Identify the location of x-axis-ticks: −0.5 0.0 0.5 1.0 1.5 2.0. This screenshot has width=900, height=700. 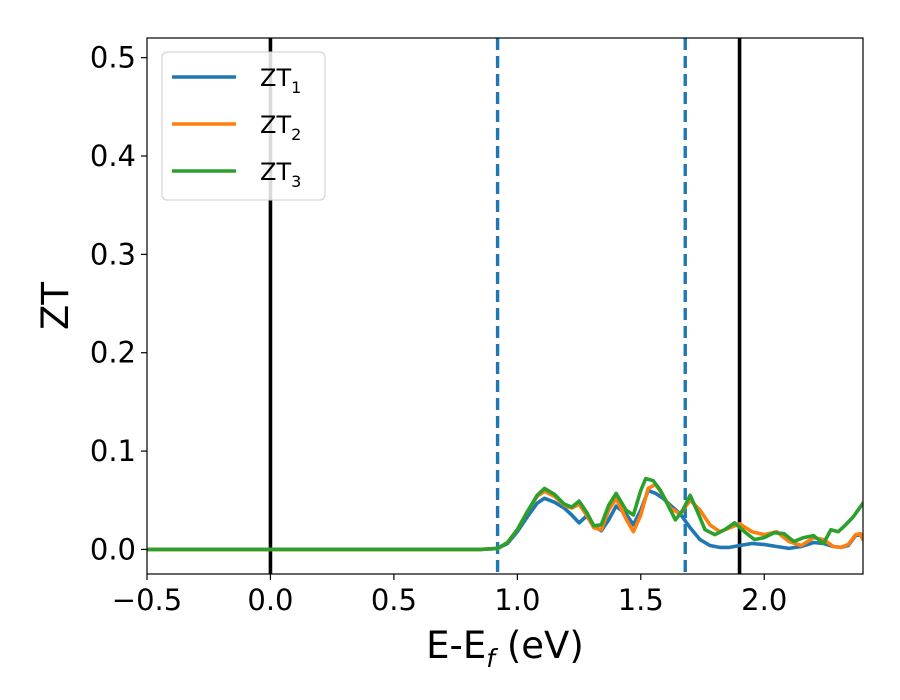
(449, 595).